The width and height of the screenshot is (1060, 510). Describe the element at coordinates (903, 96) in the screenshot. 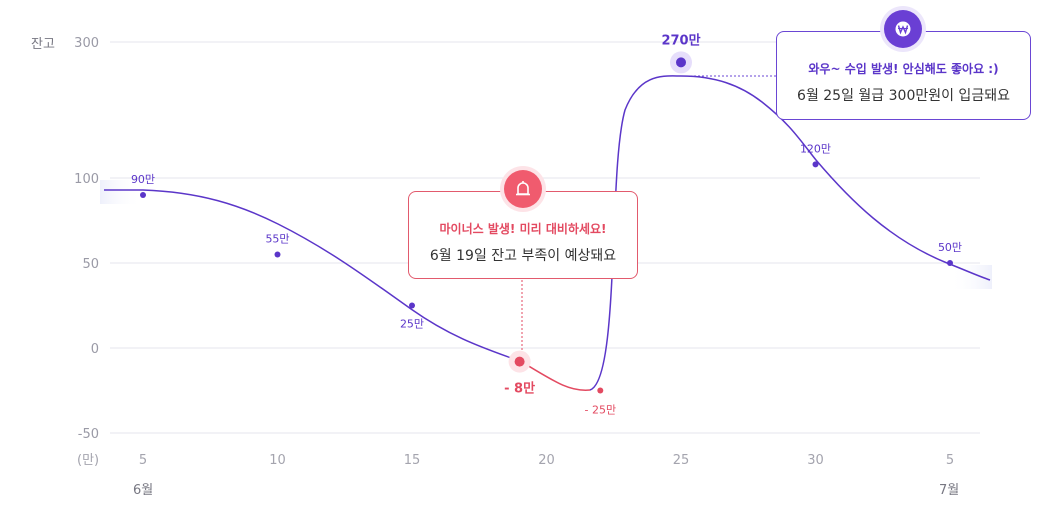

I see `income-body: 6월 25일 월급 300만원이 입금돼요` at that location.